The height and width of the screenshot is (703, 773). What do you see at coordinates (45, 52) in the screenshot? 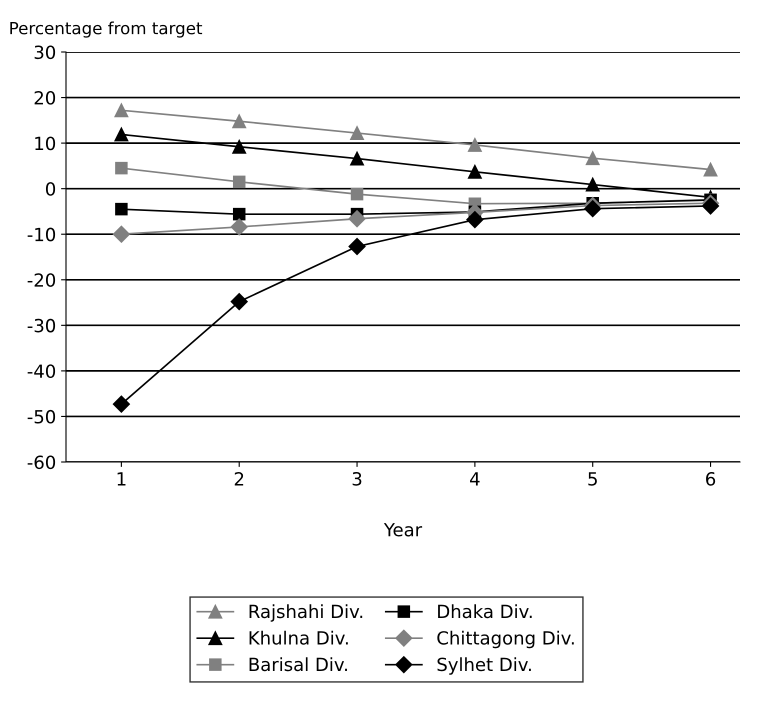
I see `y-tick-label: 30` at bounding box center [45, 52].